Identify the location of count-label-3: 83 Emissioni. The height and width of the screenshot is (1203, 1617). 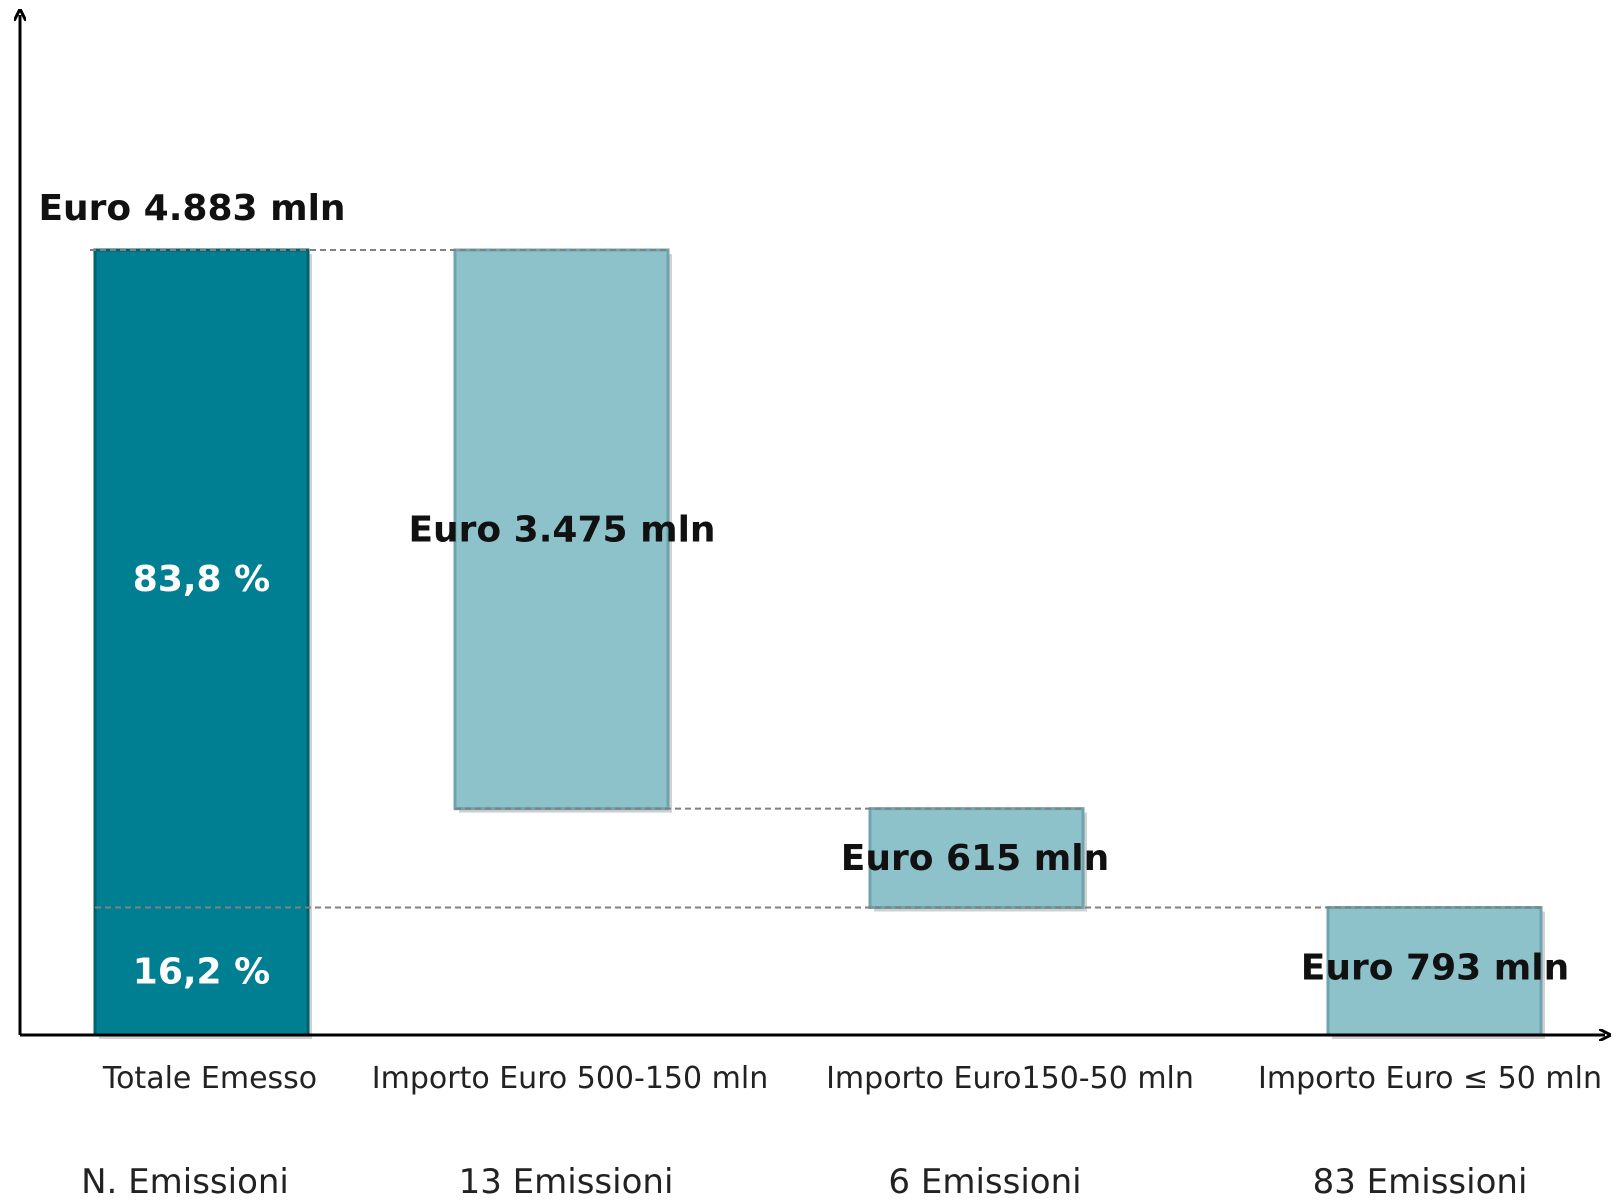
(1420, 1182).